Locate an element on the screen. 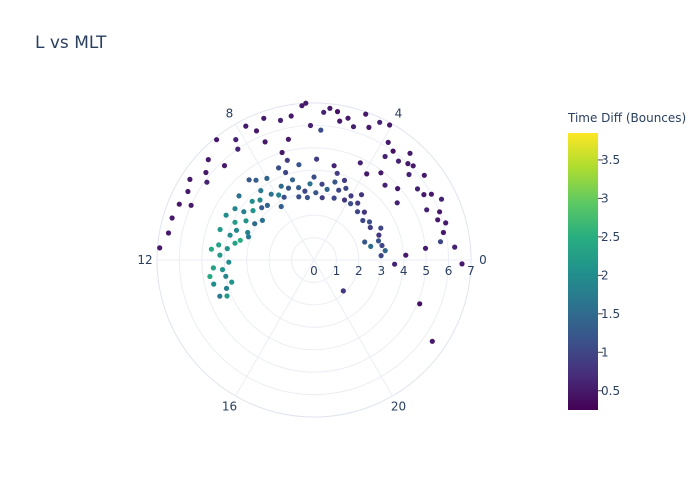  colorbar-tick-label: 1.5 is located at coordinates (610, 314).